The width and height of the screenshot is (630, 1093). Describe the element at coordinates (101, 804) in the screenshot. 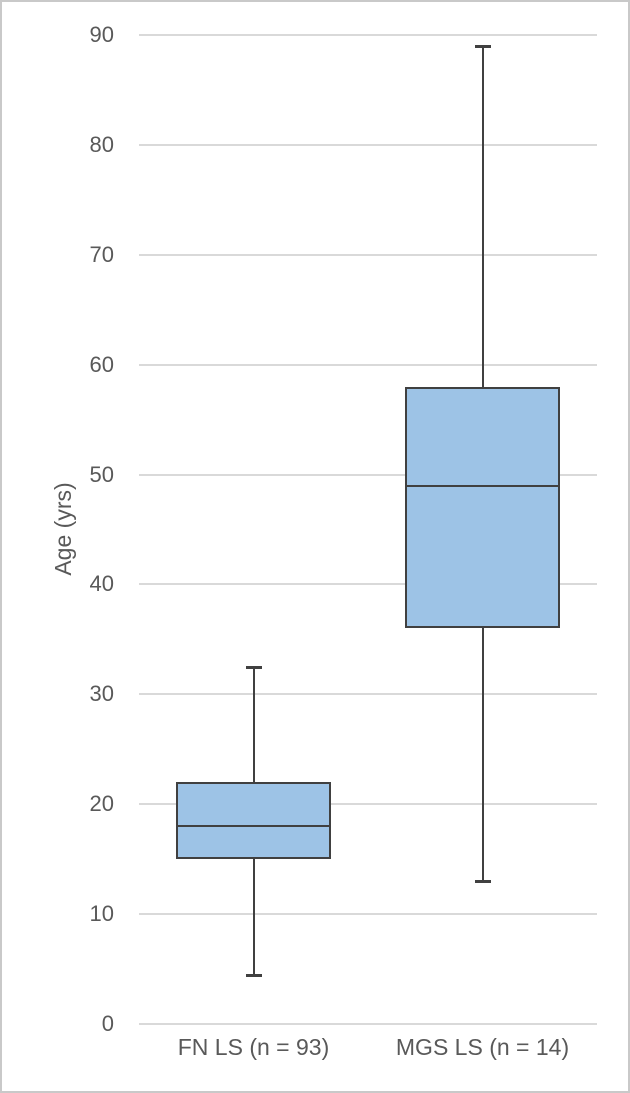

I see `y-tick-label: 20` at that location.